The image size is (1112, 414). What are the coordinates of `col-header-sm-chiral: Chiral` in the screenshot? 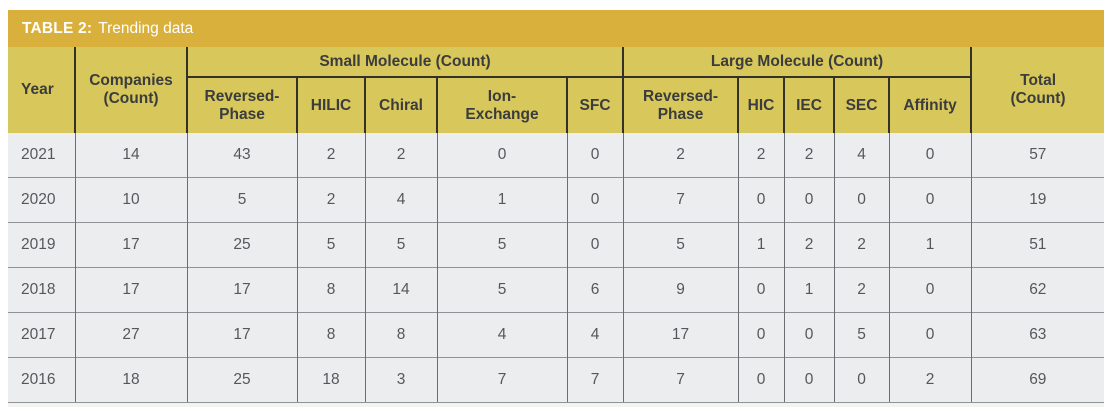 It's located at (401, 104).